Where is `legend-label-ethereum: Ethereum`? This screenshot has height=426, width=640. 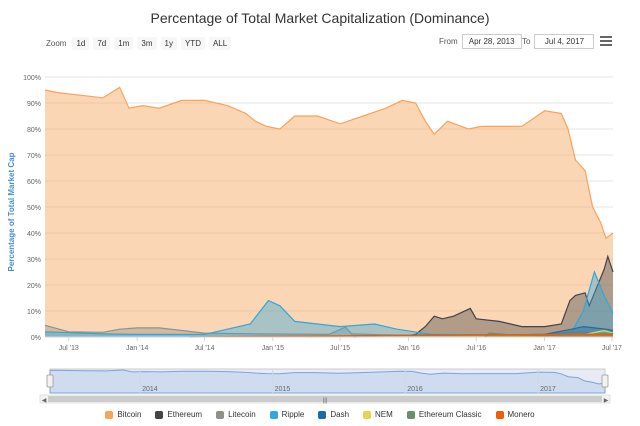
legend-label-ethereum: Ethereum is located at coordinates (185, 414).